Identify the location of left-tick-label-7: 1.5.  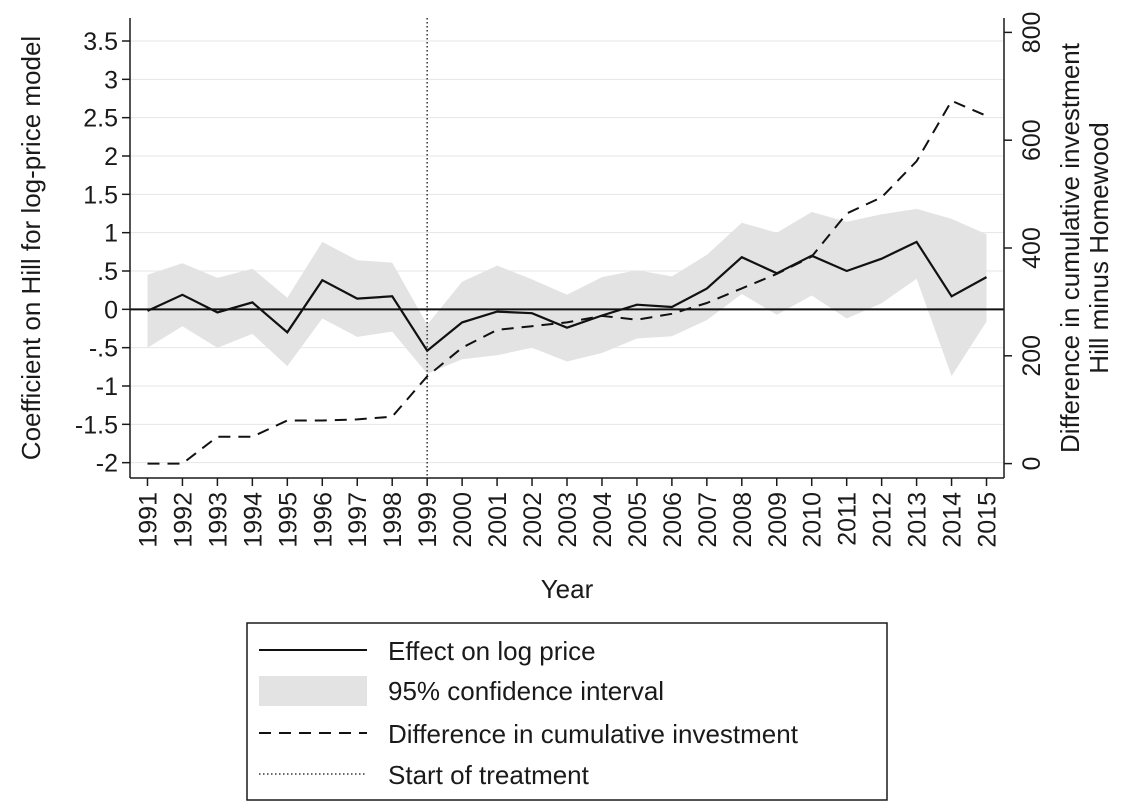
(100, 195).